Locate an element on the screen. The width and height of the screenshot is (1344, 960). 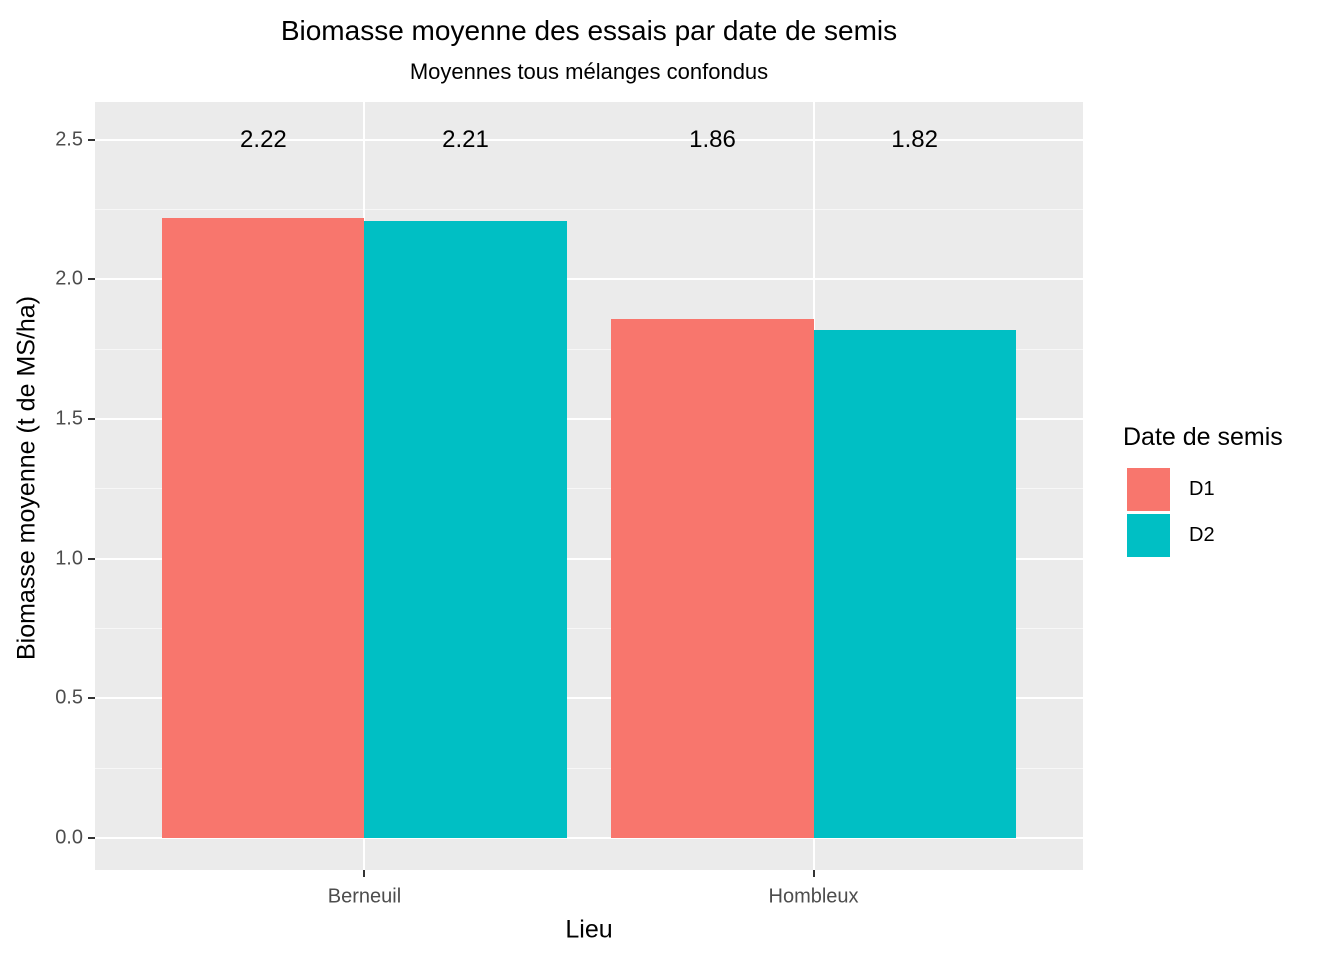
legend-swatch-d2 is located at coordinates (1148, 535).